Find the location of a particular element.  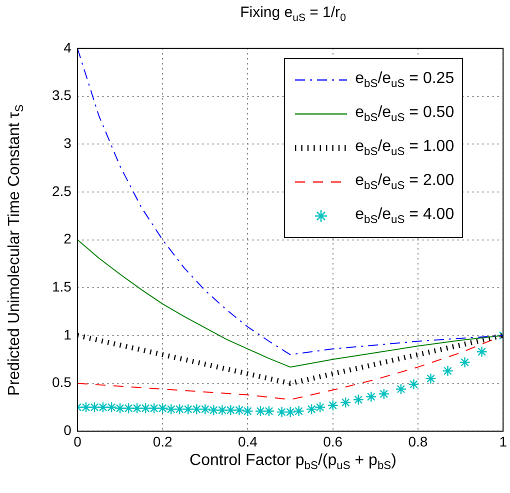

legend-label: e$_{bS}$/e$_{uS}$ = 4.00 is located at coordinates (404, 216).